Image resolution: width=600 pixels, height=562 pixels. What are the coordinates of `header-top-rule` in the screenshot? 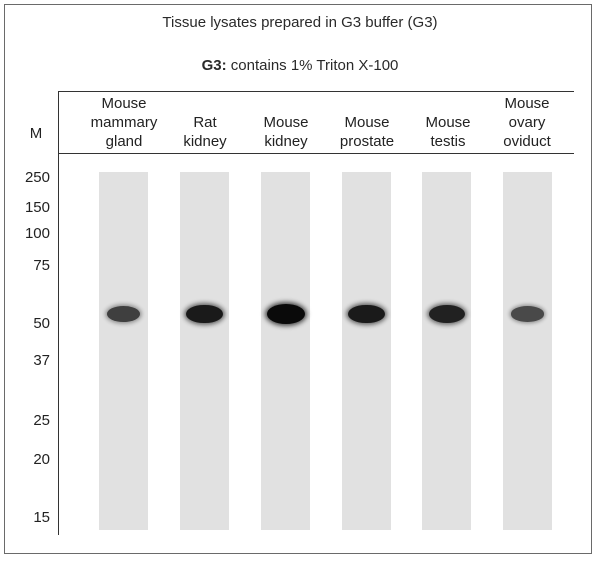 It's located at (316, 91).